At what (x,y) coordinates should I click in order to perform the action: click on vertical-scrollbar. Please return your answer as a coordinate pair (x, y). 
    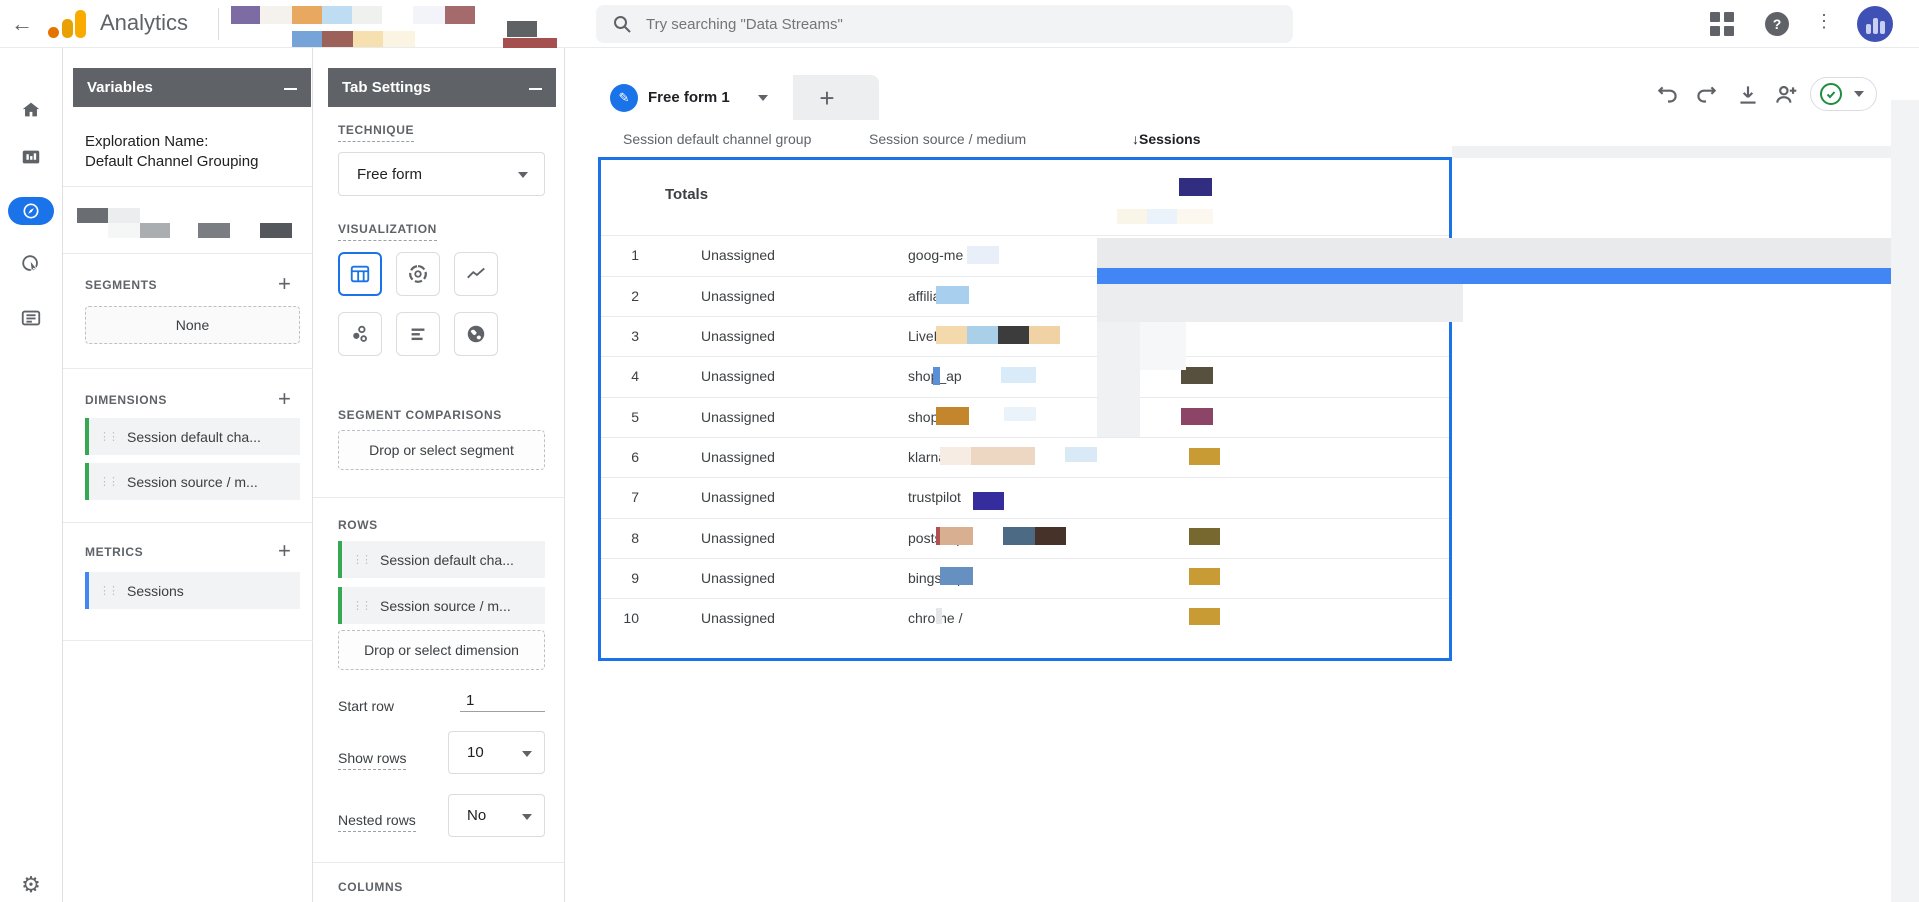
    Looking at the image, I should click on (1905, 501).